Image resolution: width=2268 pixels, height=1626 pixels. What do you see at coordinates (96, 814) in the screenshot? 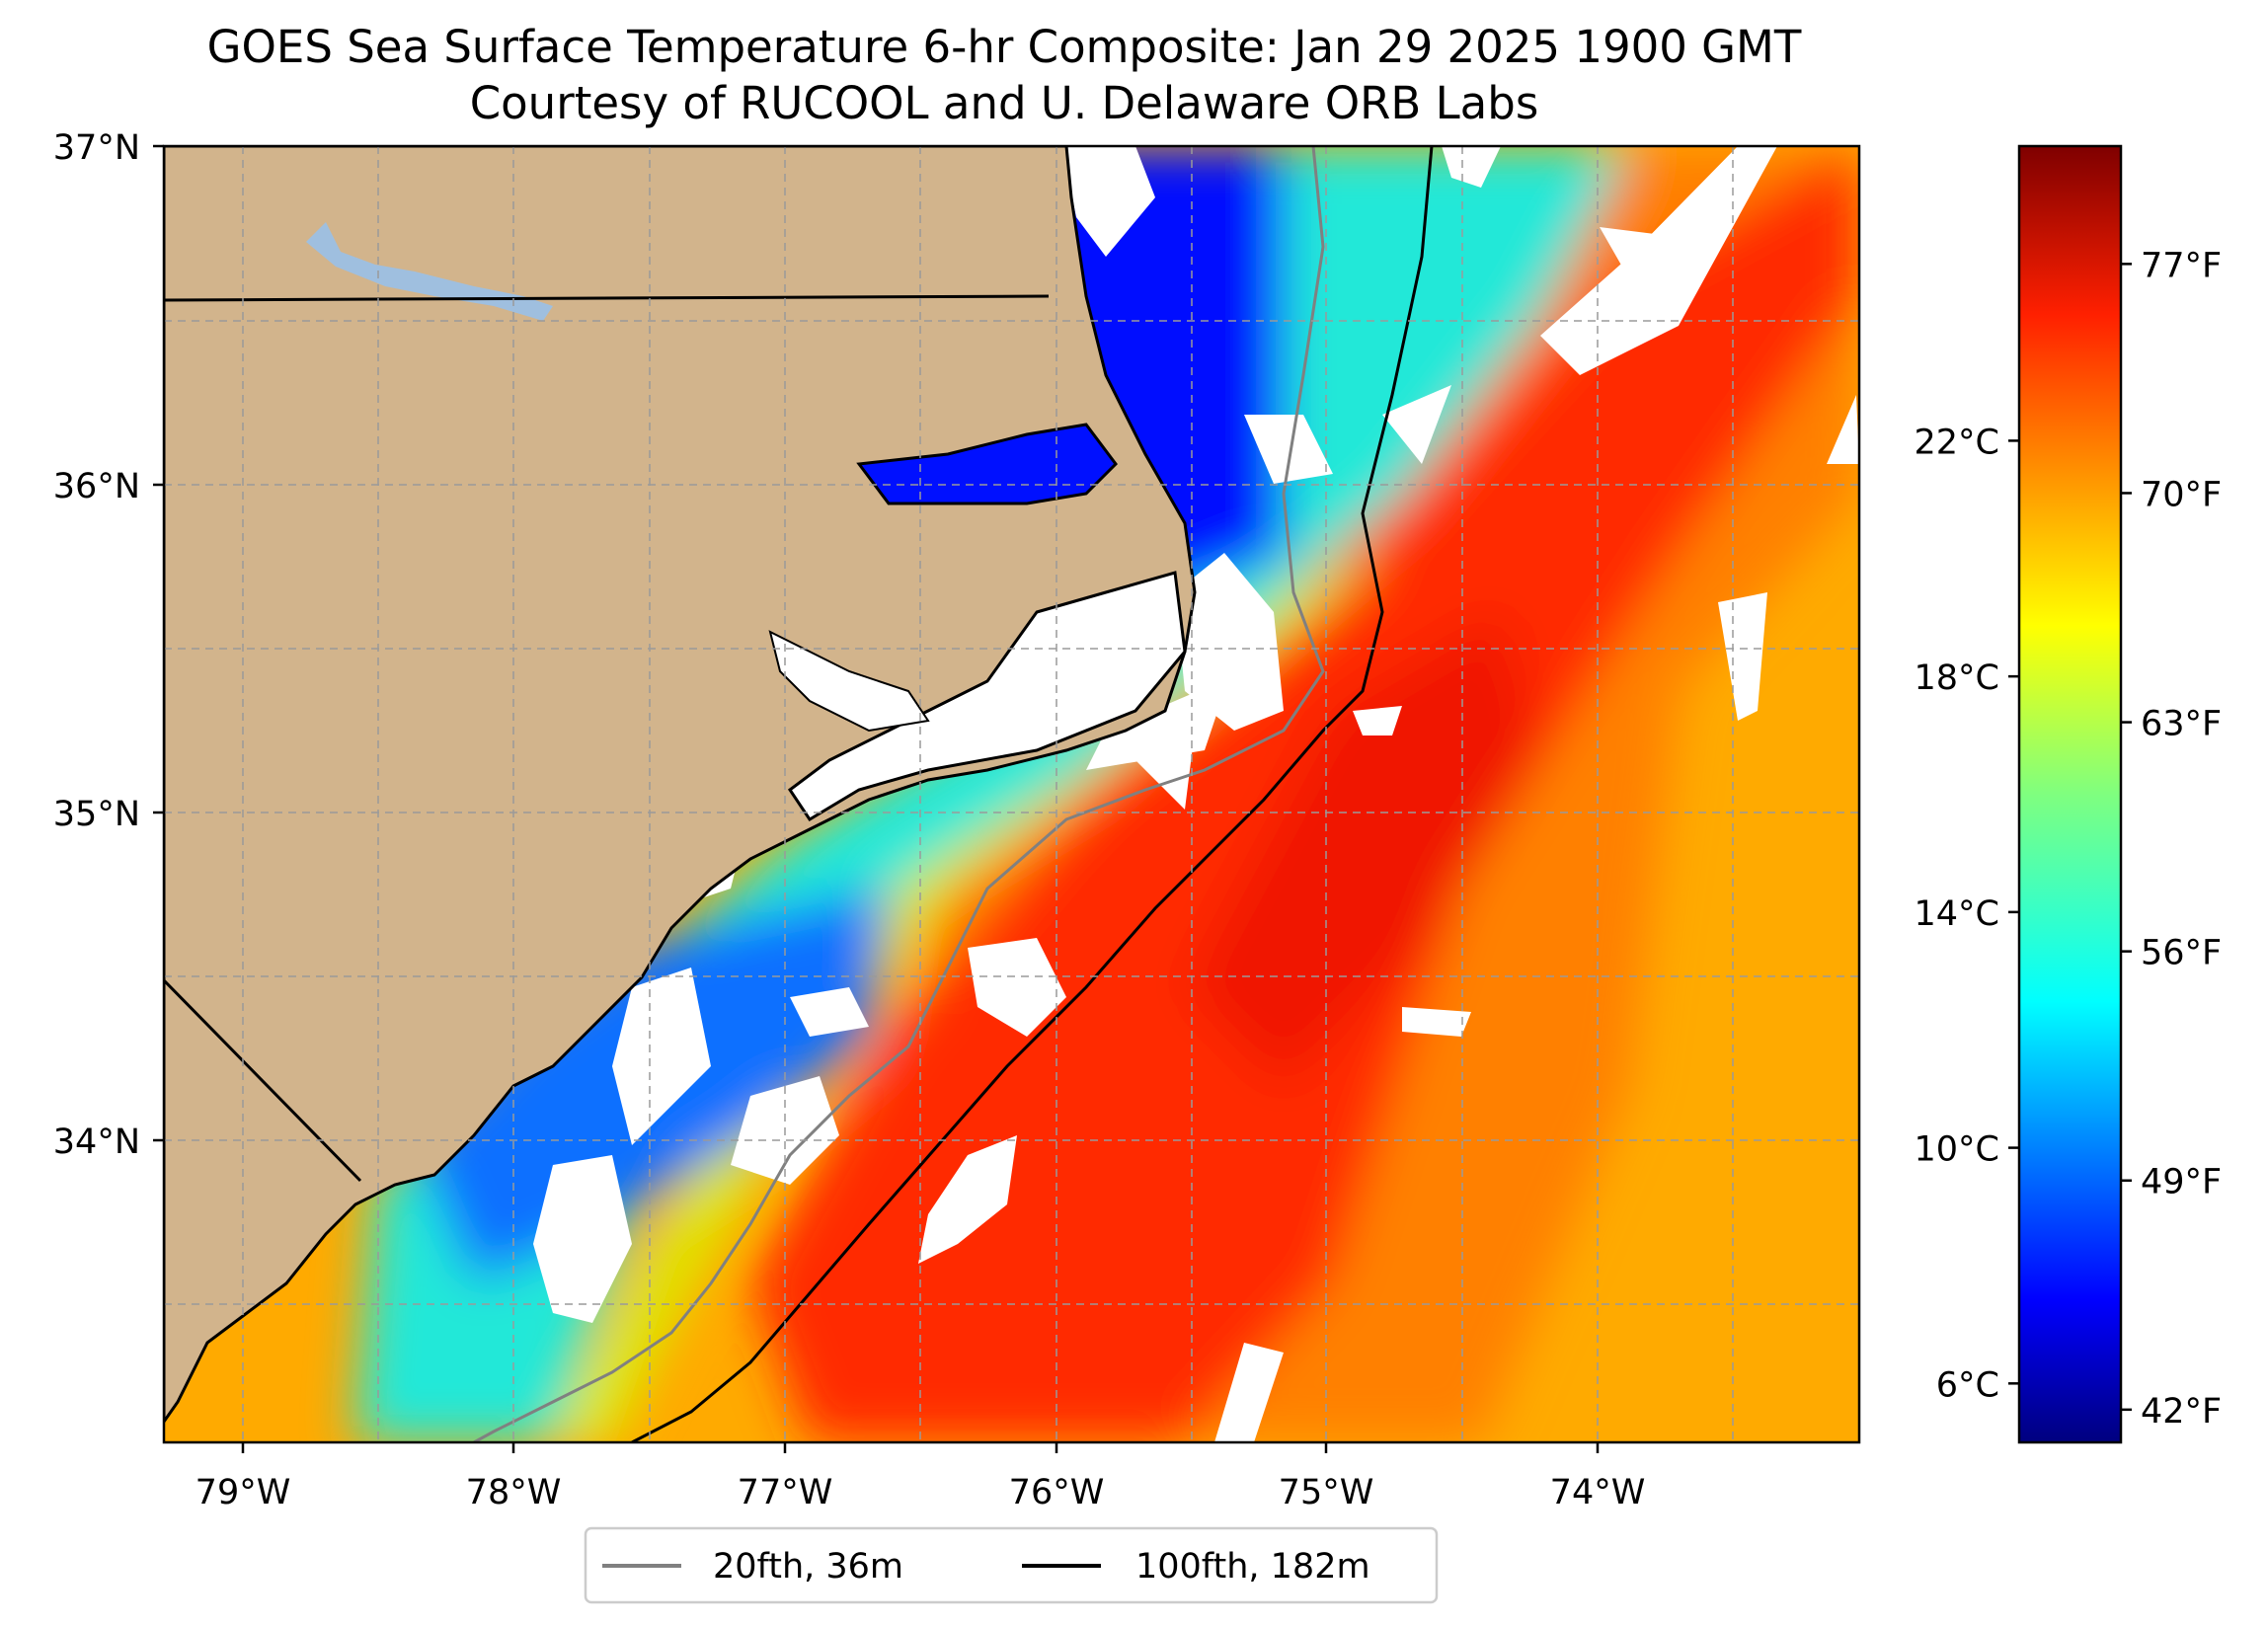
I see `y-tick-label: 35°N` at bounding box center [96, 814].